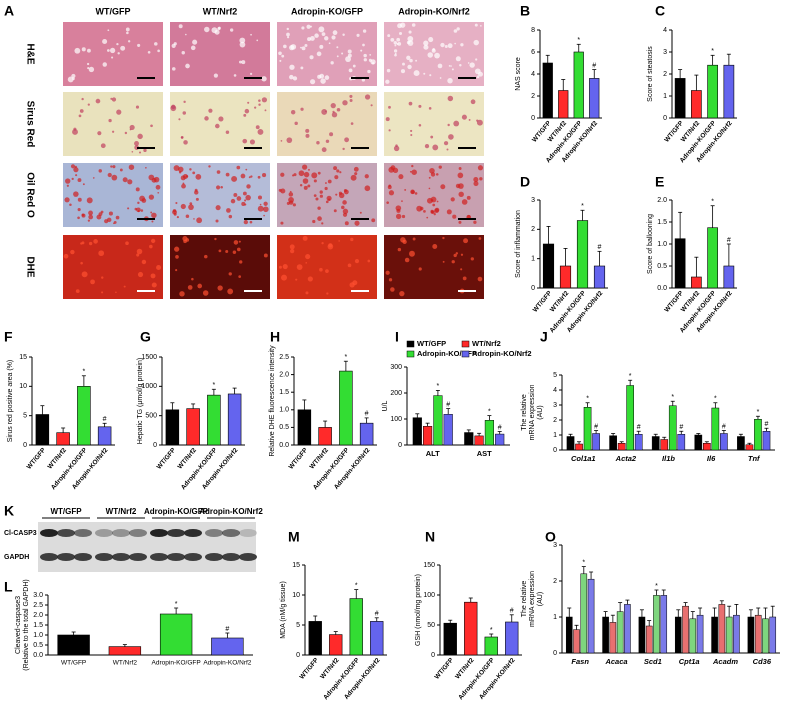 The image size is (796, 706). What do you see at coordinates (429, 565) in the screenshot?
I see `y-tick-label: 150` at bounding box center [429, 565].